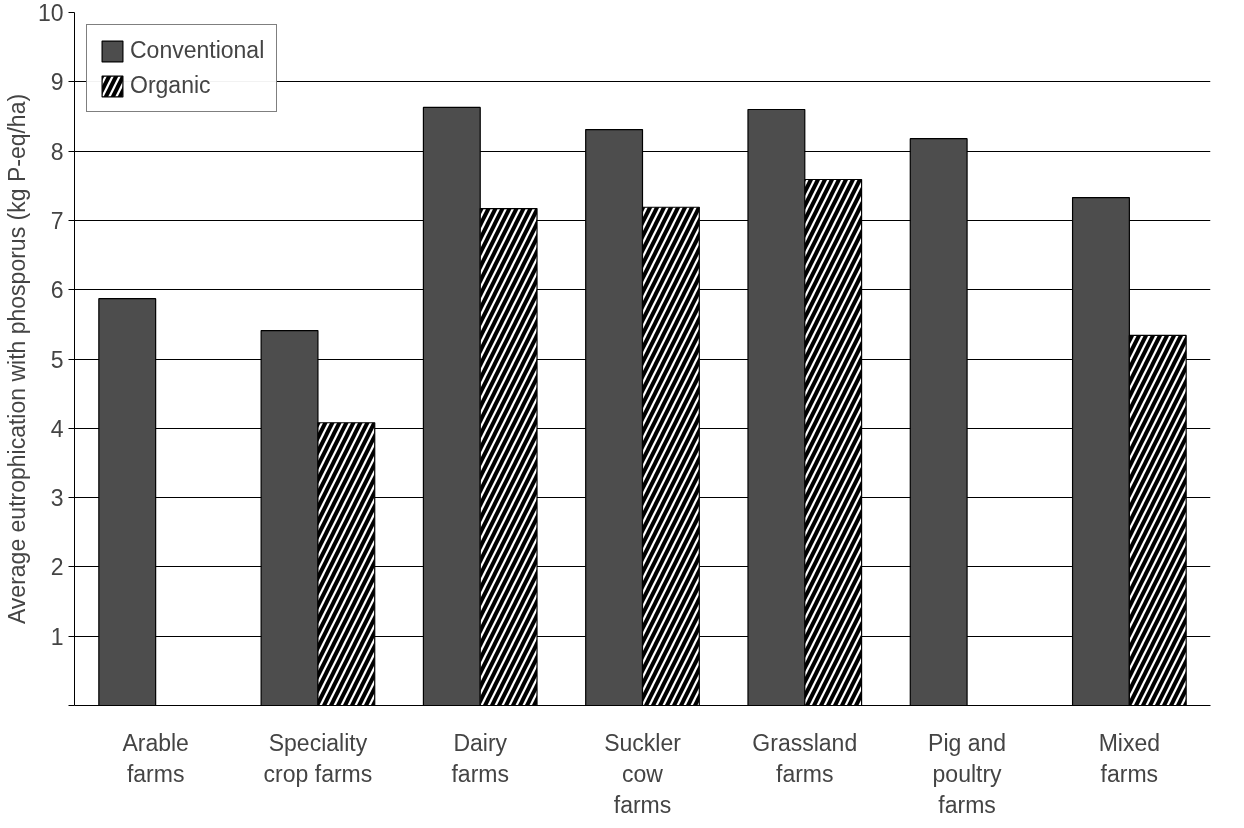 The image size is (1244, 828). What do you see at coordinates (480, 758) in the screenshot?
I see `x-tick-label: Dairy farms` at bounding box center [480, 758].